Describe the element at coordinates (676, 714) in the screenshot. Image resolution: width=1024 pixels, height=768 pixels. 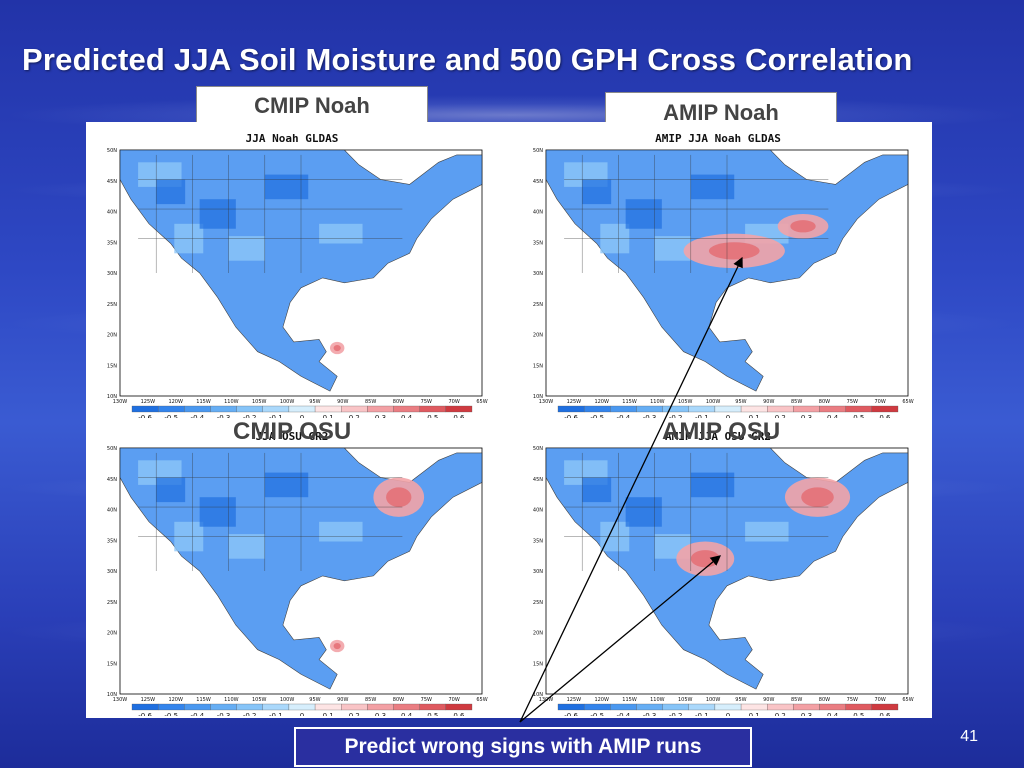
I see `colorbar-label: -0.2` at that location.